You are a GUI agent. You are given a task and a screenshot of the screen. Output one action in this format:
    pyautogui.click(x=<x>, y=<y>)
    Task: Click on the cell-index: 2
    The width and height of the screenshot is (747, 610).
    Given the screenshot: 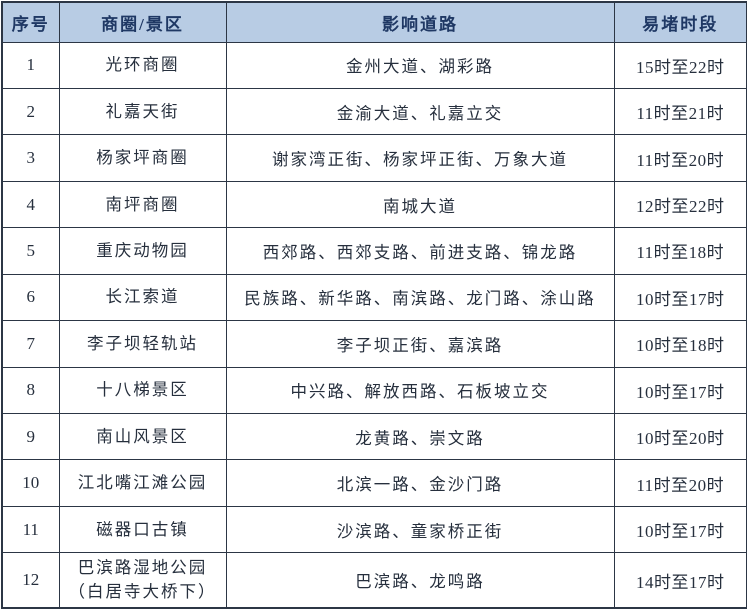 What is the action you would take?
    pyautogui.click(x=30, y=111)
    